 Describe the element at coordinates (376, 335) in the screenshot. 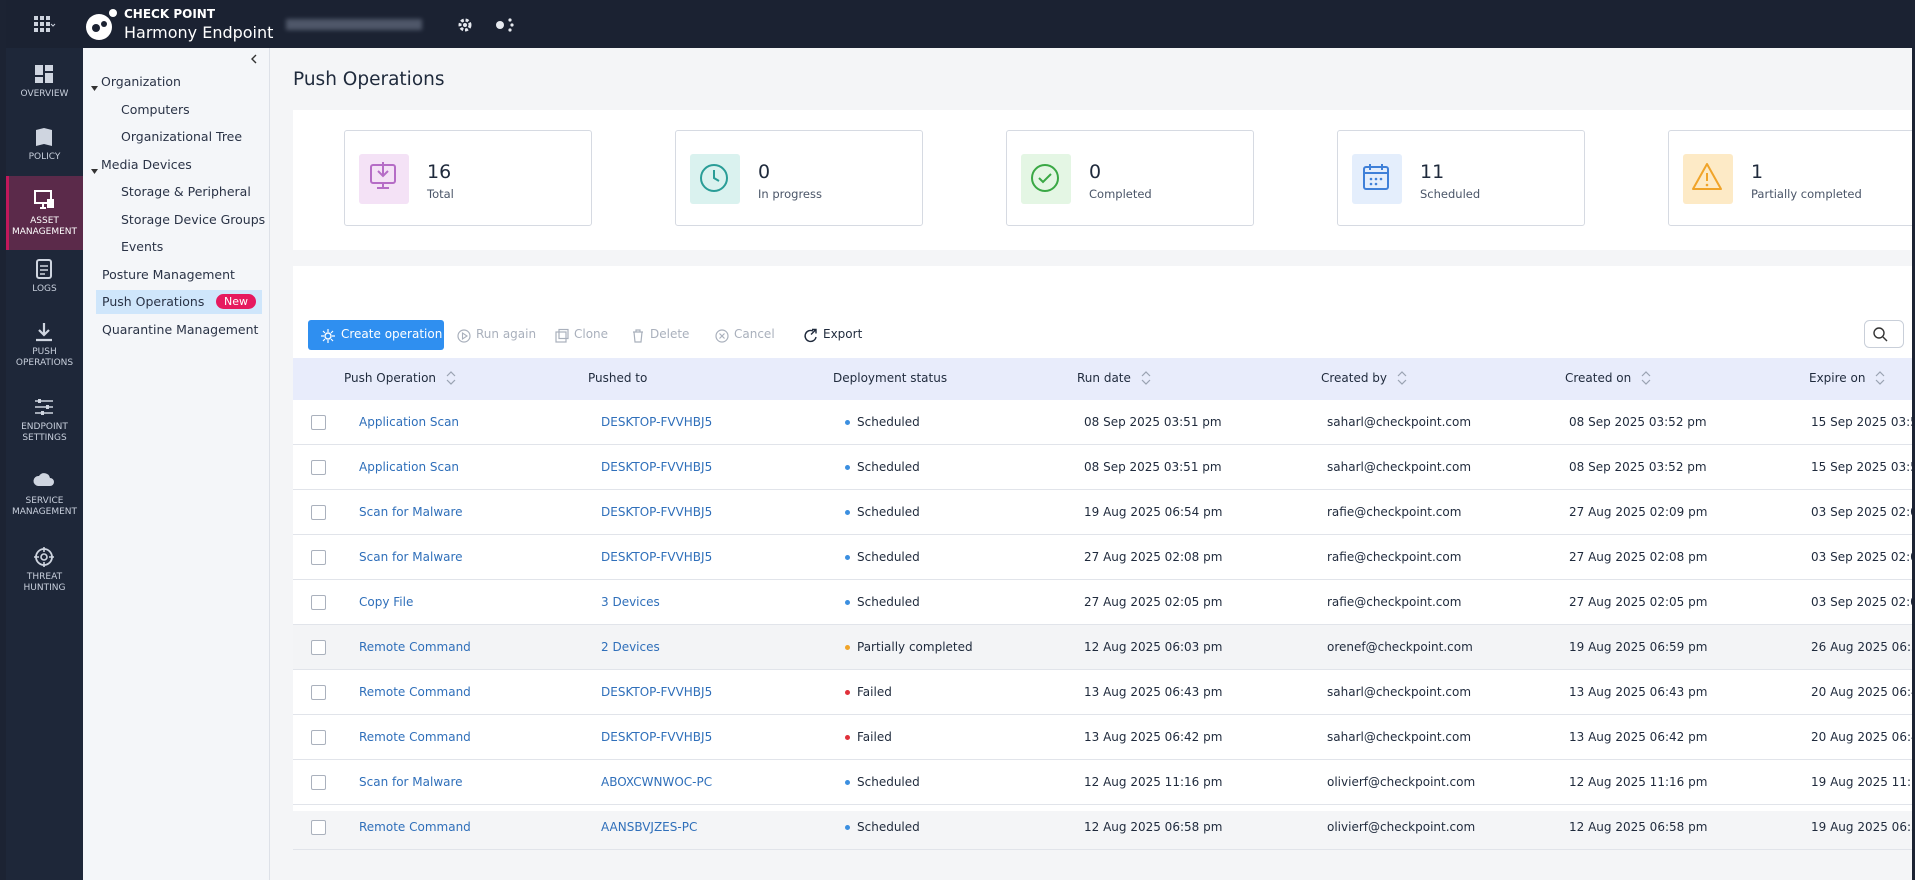

I see `toolbar-button: Create operation` at that location.